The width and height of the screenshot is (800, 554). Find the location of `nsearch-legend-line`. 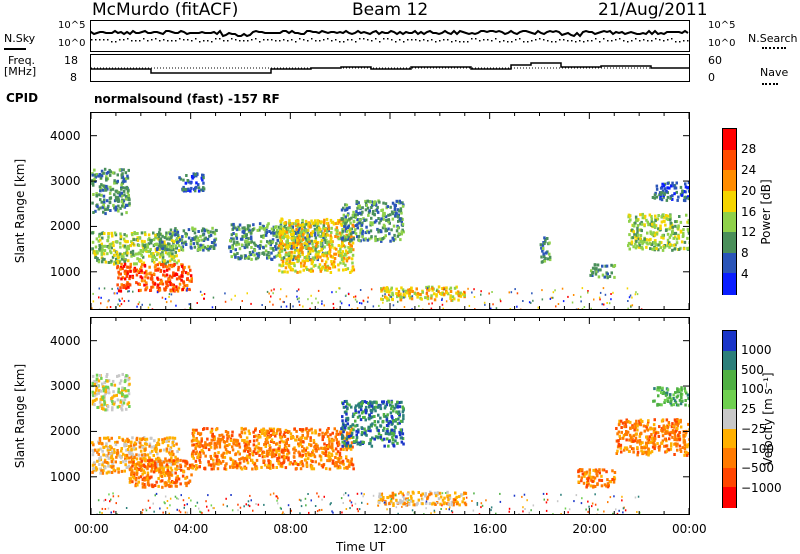

nsearch-legend-line is located at coordinates (774, 48).